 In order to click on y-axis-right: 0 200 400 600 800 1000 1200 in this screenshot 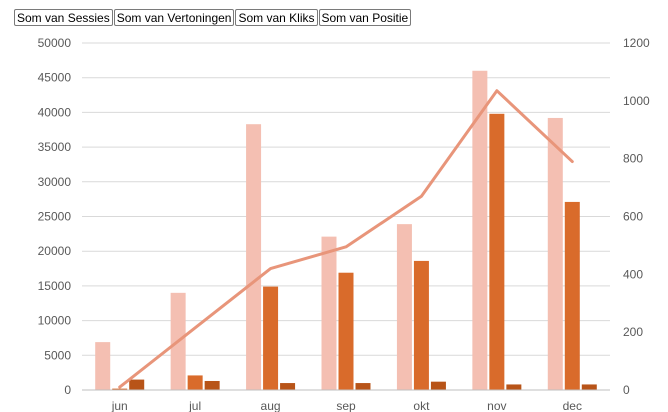, I will do `click(636, 216)`.